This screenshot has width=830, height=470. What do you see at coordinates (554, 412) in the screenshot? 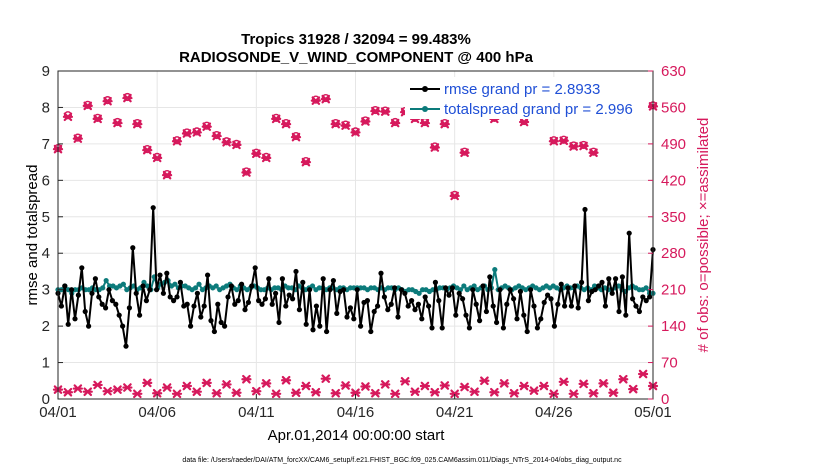
I see `x-tick-label: 04/26` at bounding box center [554, 412].